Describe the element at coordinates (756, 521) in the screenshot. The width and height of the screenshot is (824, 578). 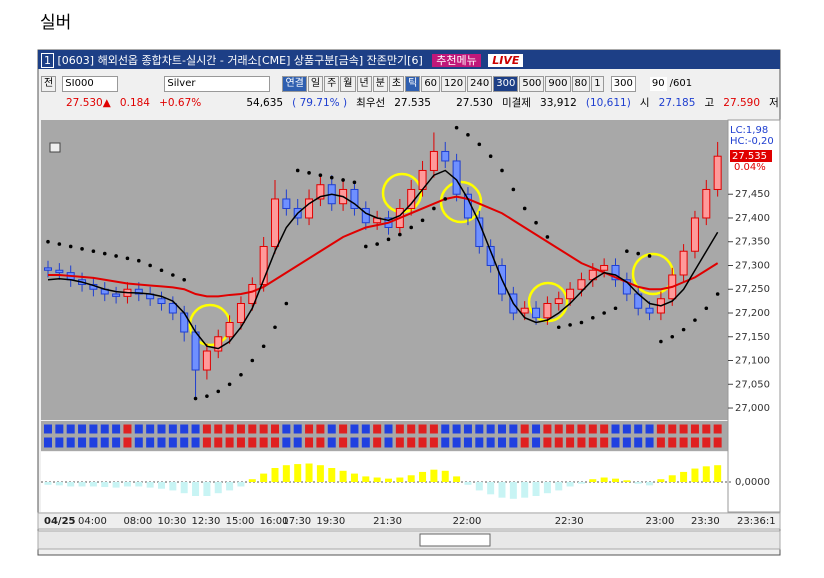
I see `last-time-label: 23:36:1` at that location.